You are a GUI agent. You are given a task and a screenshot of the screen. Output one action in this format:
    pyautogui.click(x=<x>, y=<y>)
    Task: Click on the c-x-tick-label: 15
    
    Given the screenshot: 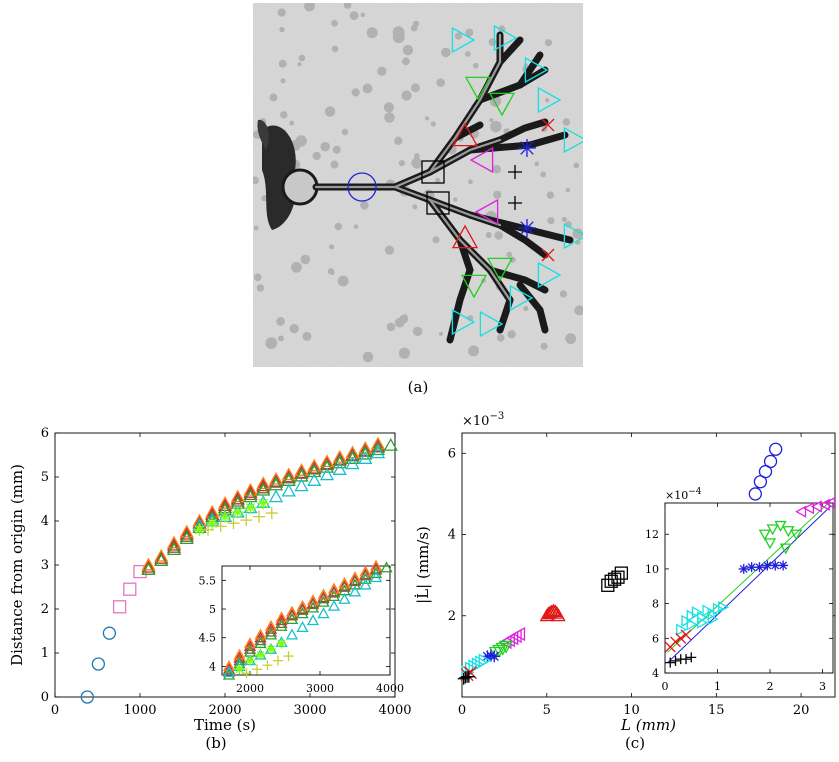 What is the action you would take?
    pyautogui.click(x=716, y=710)
    